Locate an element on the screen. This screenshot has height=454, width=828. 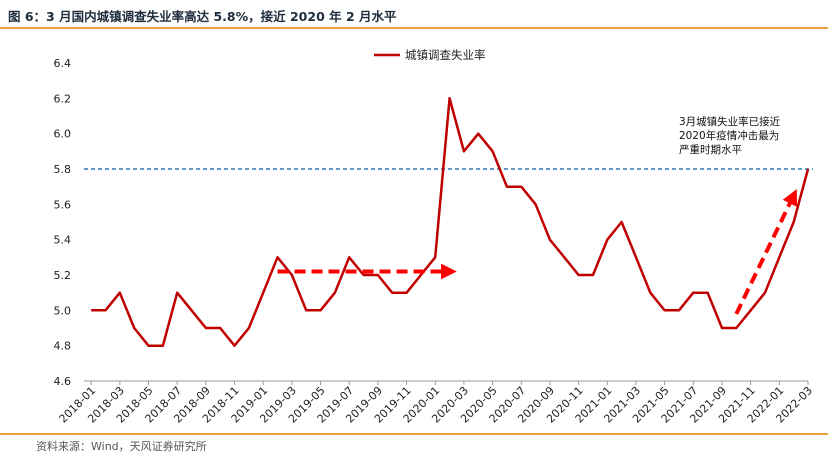
y-tick-label: 4.8 is located at coordinates (63, 346).